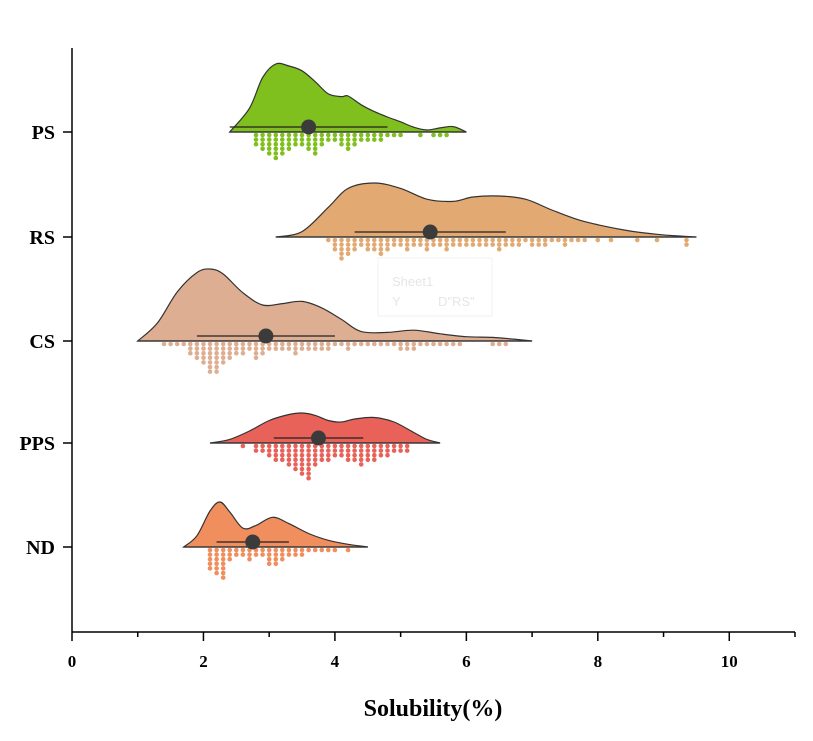  I want to click on series-pps, so click(325, 446).